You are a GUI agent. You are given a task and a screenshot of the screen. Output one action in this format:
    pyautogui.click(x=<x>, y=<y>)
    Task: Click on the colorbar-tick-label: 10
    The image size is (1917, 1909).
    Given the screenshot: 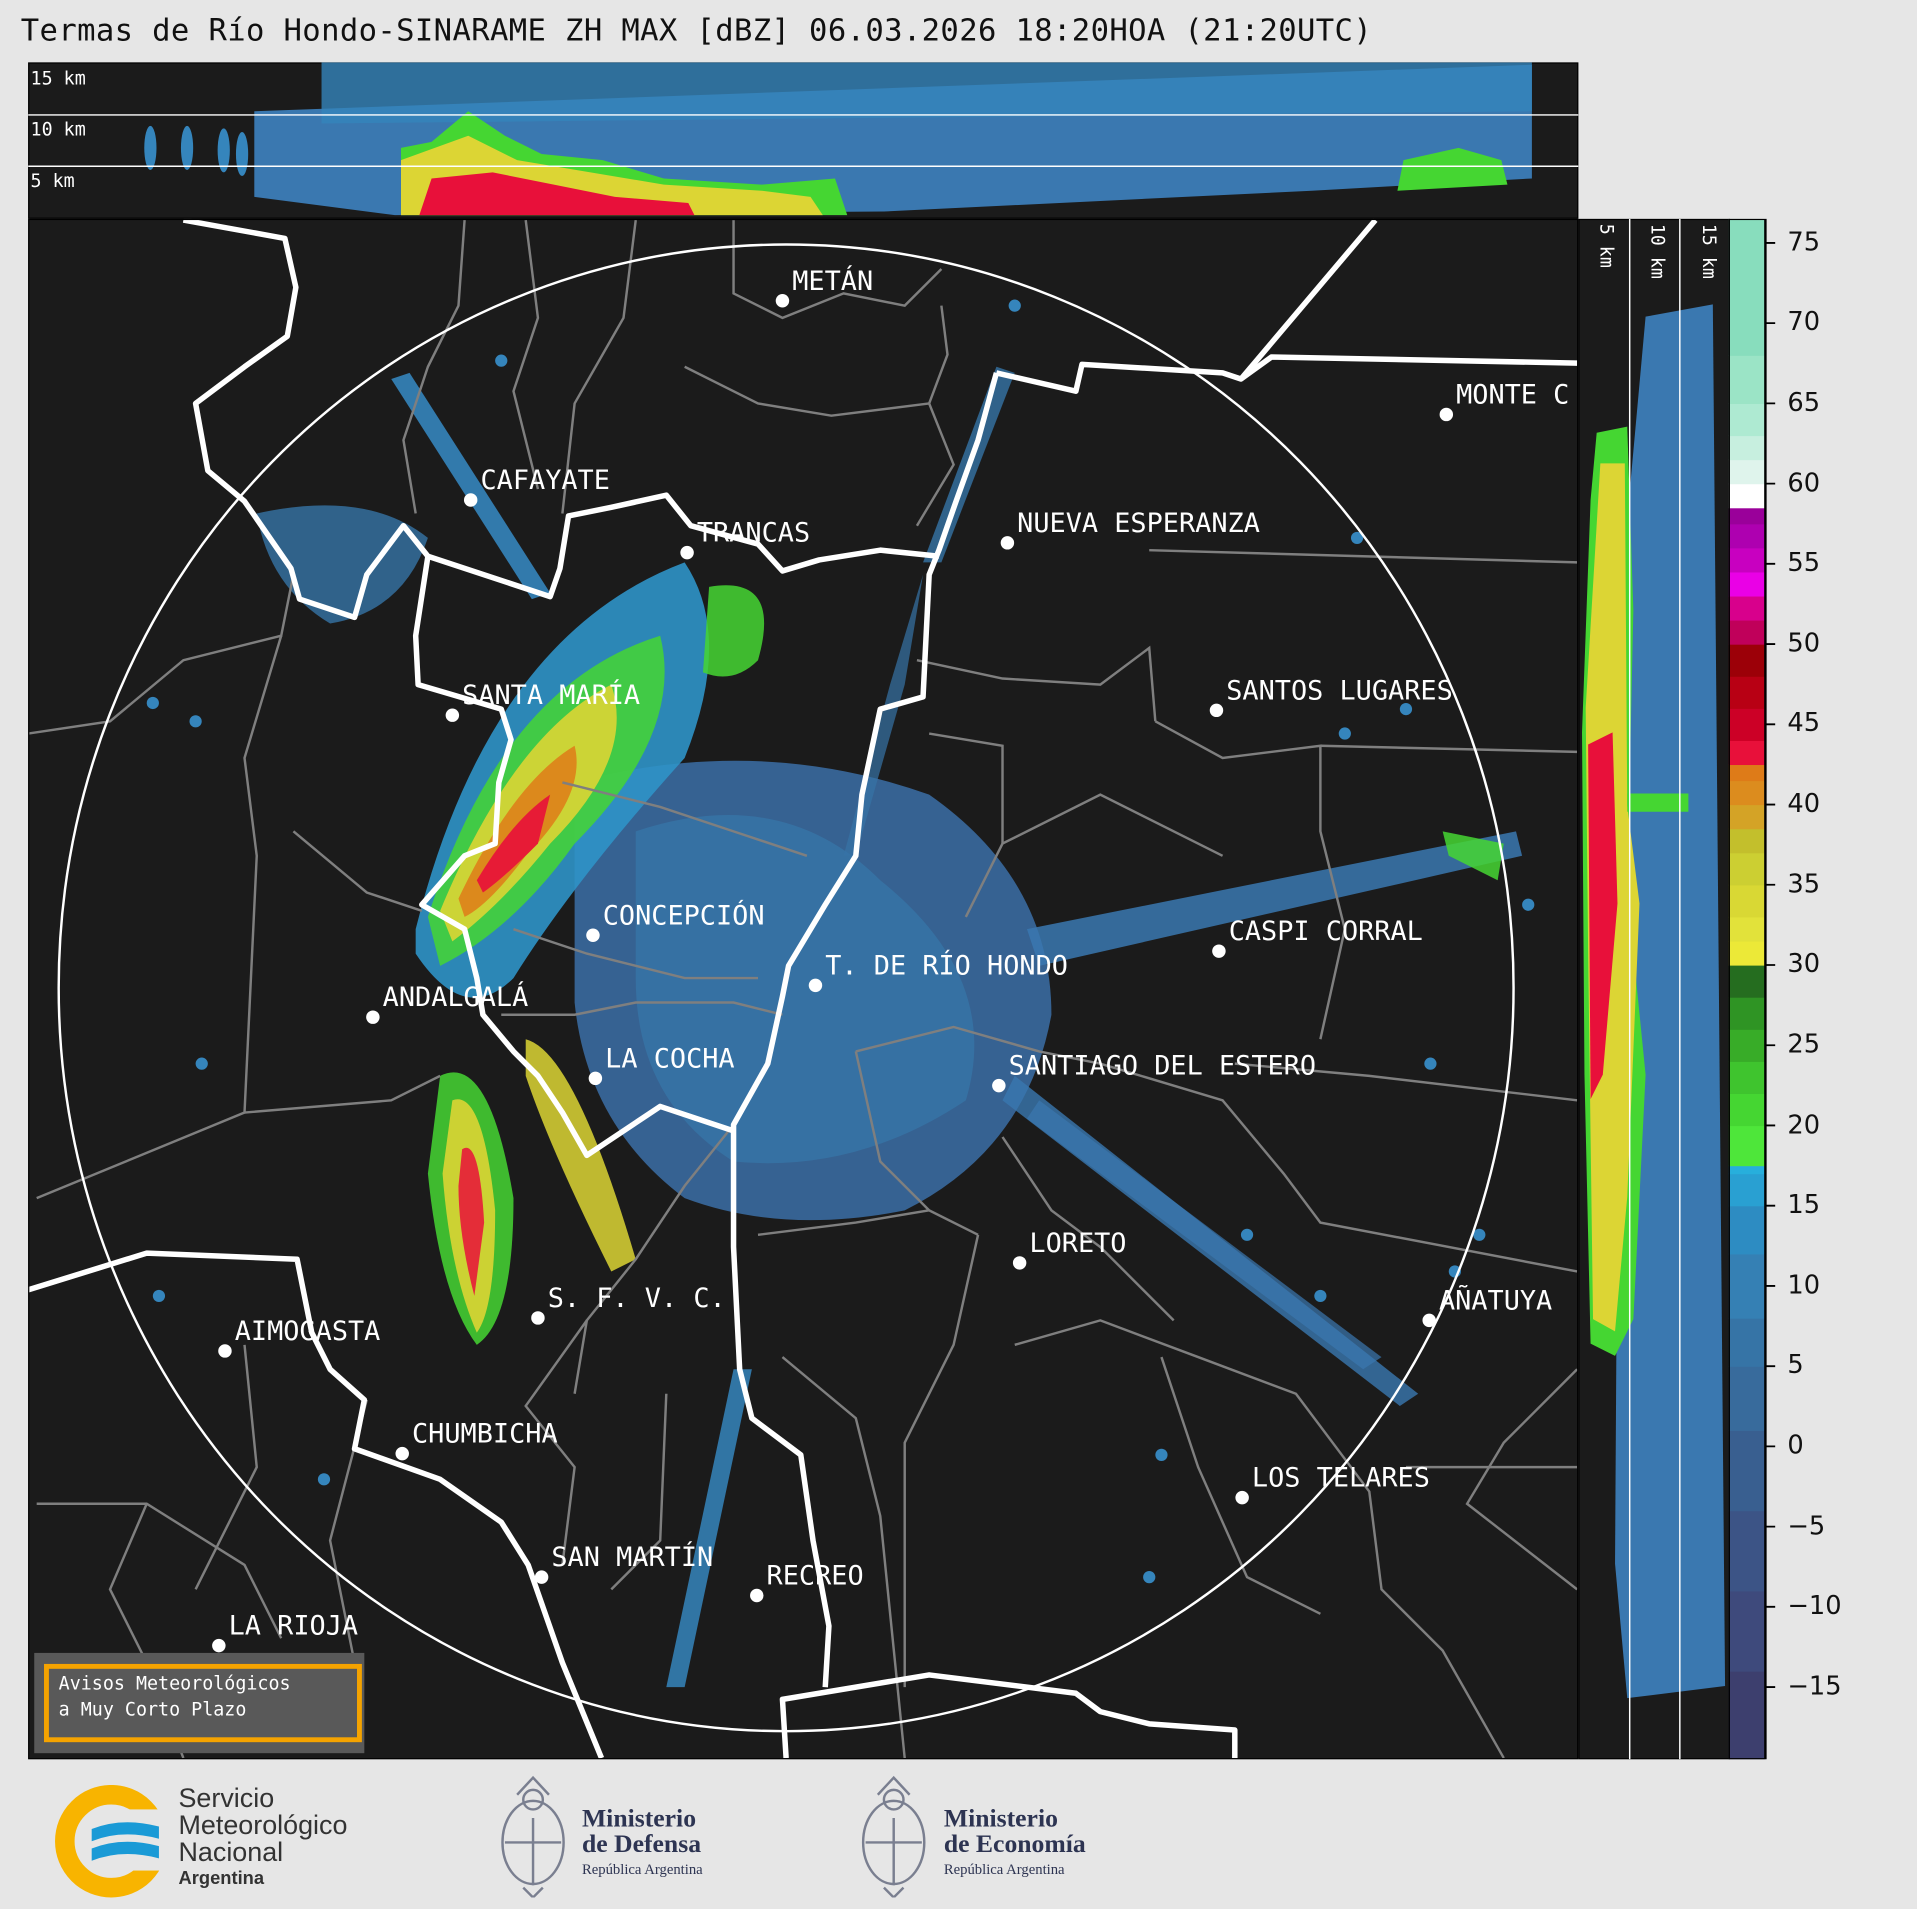 What is the action you would take?
    pyautogui.click(x=1804, y=1285)
    